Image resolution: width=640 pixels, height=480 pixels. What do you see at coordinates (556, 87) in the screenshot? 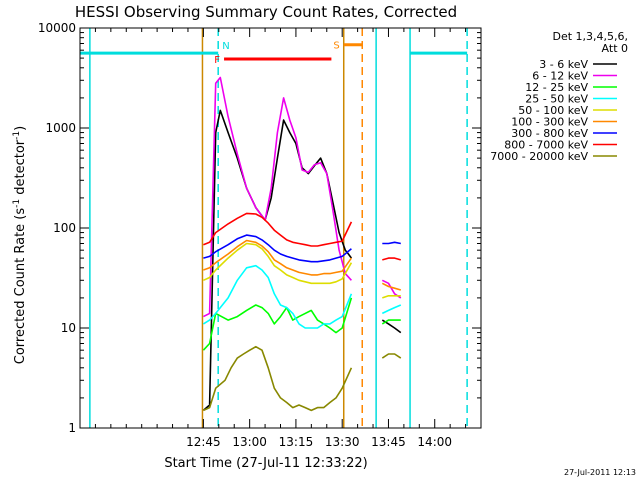
I see `legend-label: 12 - 25 keV` at bounding box center [556, 87].